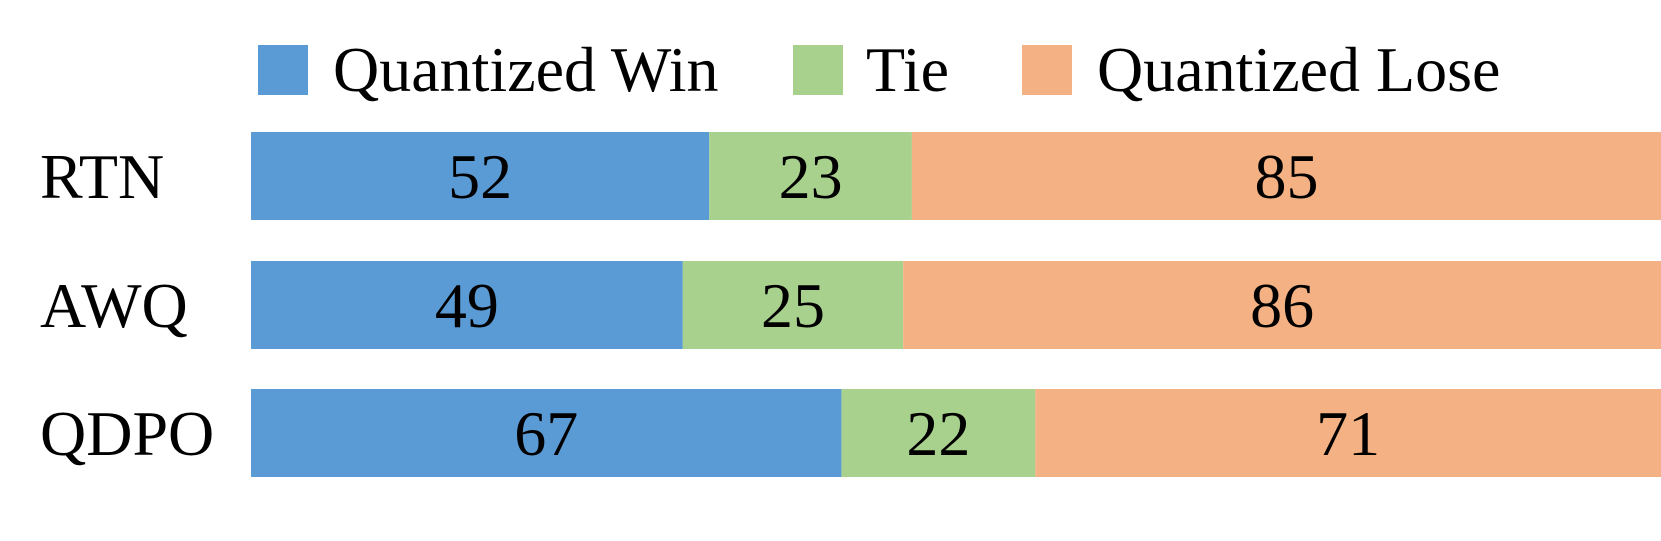 This screenshot has width=1661, height=541. I want to click on data-label-qdpo-tie: 22, so click(938, 433).